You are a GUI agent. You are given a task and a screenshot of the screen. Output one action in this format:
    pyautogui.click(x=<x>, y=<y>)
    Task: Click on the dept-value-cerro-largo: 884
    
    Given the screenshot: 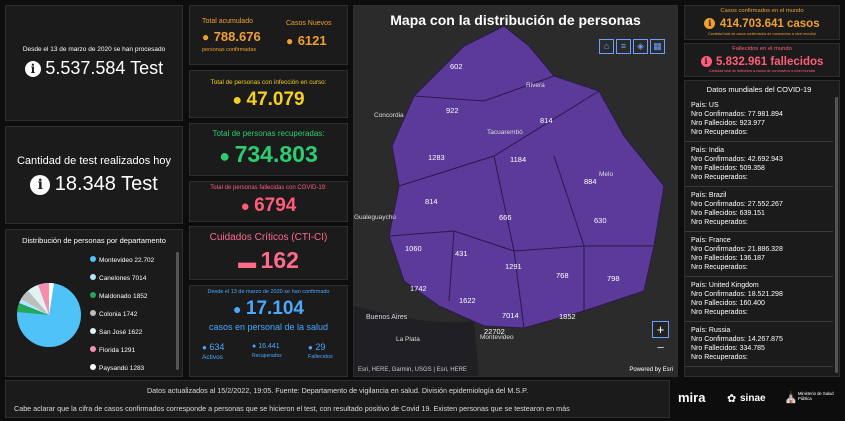 What is the action you would take?
    pyautogui.click(x=590, y=181)
    